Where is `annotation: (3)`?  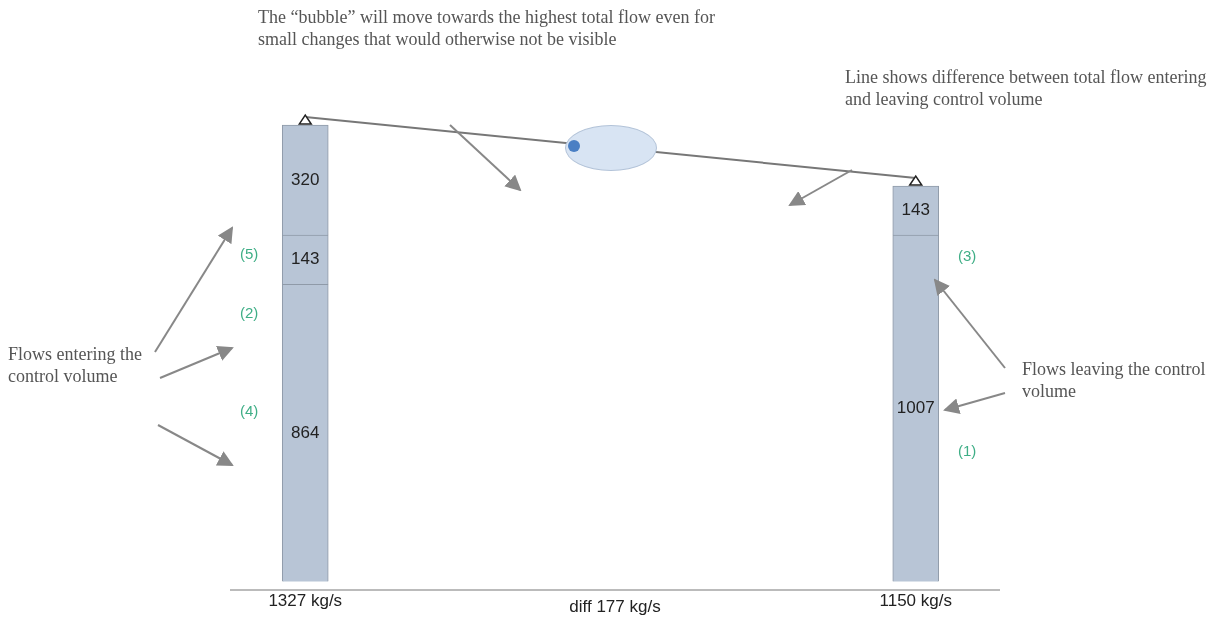
annotation: (3) is located at coordinates (968, 256).